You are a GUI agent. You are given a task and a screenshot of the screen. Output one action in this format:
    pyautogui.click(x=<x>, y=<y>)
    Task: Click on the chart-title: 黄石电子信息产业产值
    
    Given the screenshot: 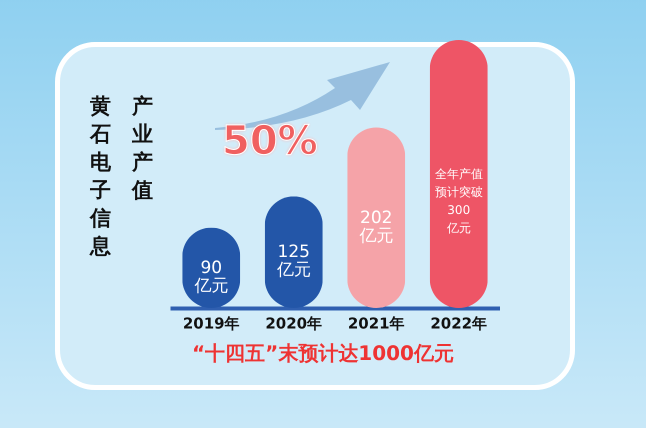 What is the action you would take?
    pyautogui.click(x=121, y=176)
    